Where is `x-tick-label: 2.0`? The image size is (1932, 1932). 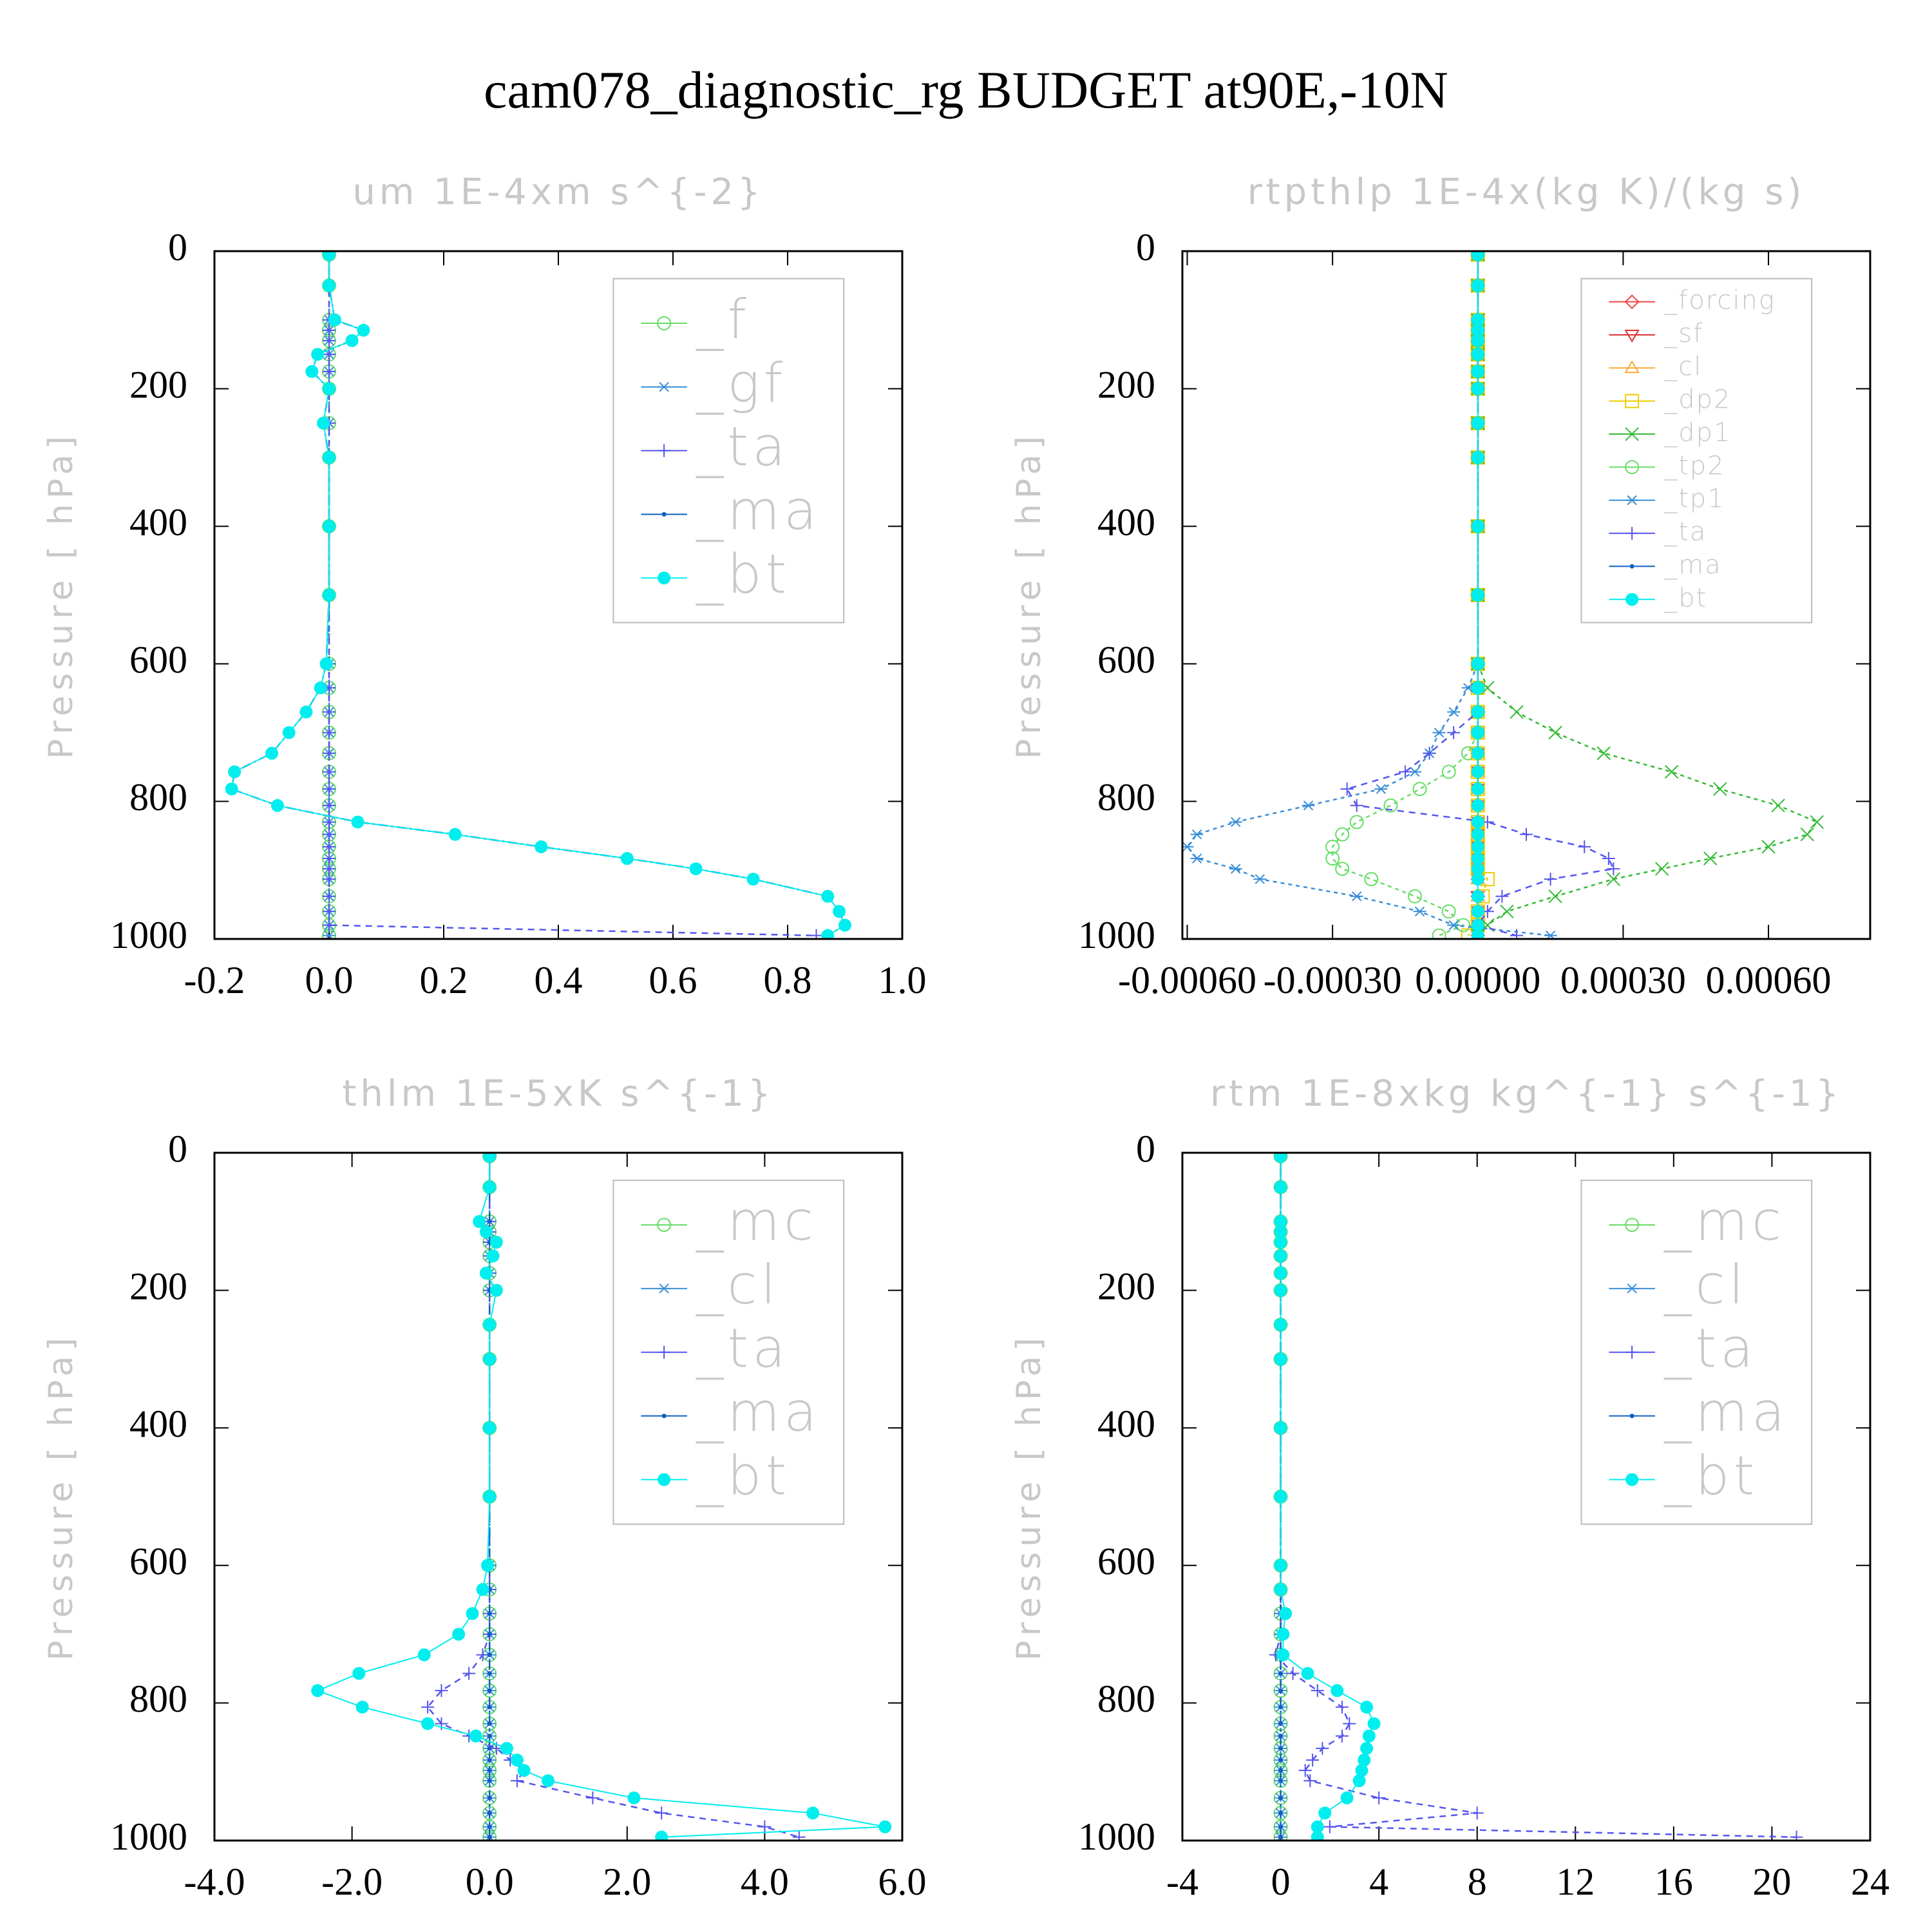
x-tick-label: 2.0 is located at coordinates (627, 1882).